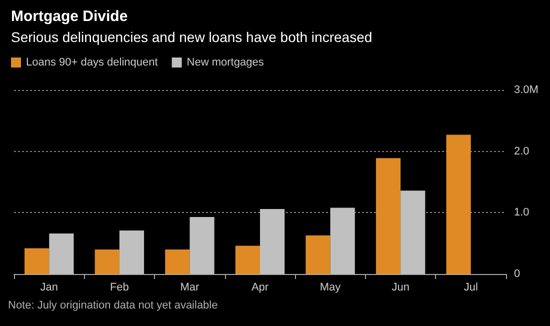  Describe the element at coordinates (260, 288) in the screenshot. I see `x-tick-label: Apr` at that location.